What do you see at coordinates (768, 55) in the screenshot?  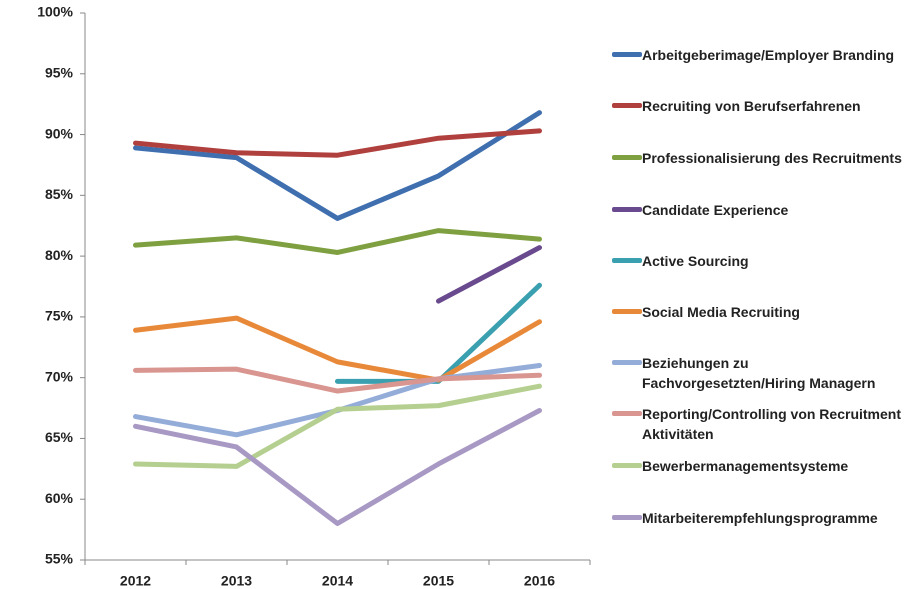 I see `legend-label: Arbeitgeberimage/Employer Branding` at bounding box center [768, 55].